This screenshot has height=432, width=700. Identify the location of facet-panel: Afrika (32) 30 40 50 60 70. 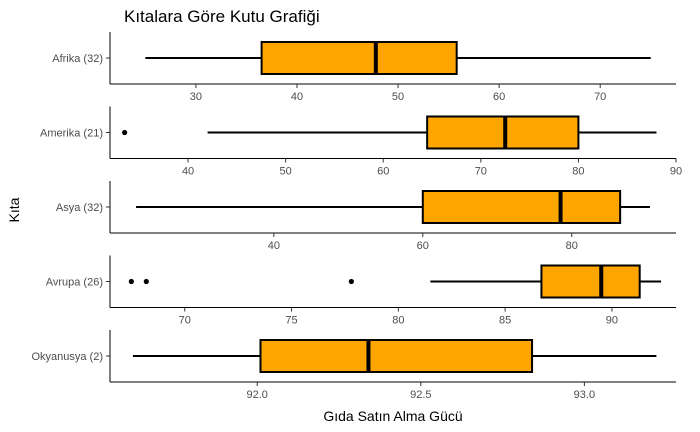
(364, 67).